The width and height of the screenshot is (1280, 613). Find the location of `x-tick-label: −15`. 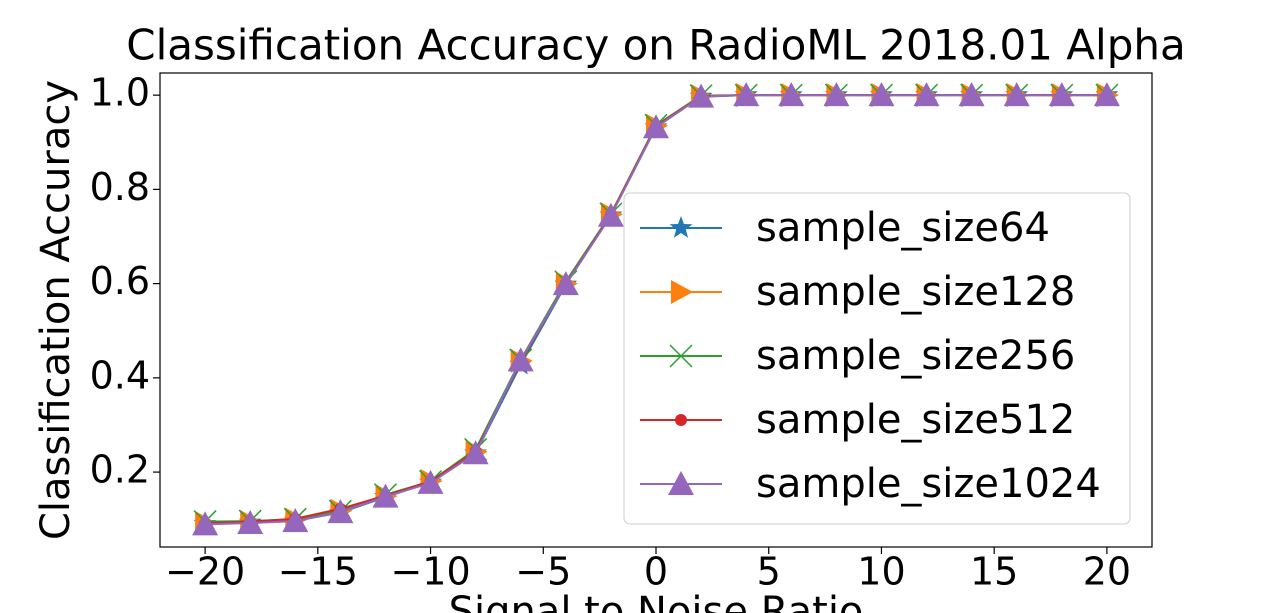

x-tick-label: −15 is located at coordinates (318, 572).